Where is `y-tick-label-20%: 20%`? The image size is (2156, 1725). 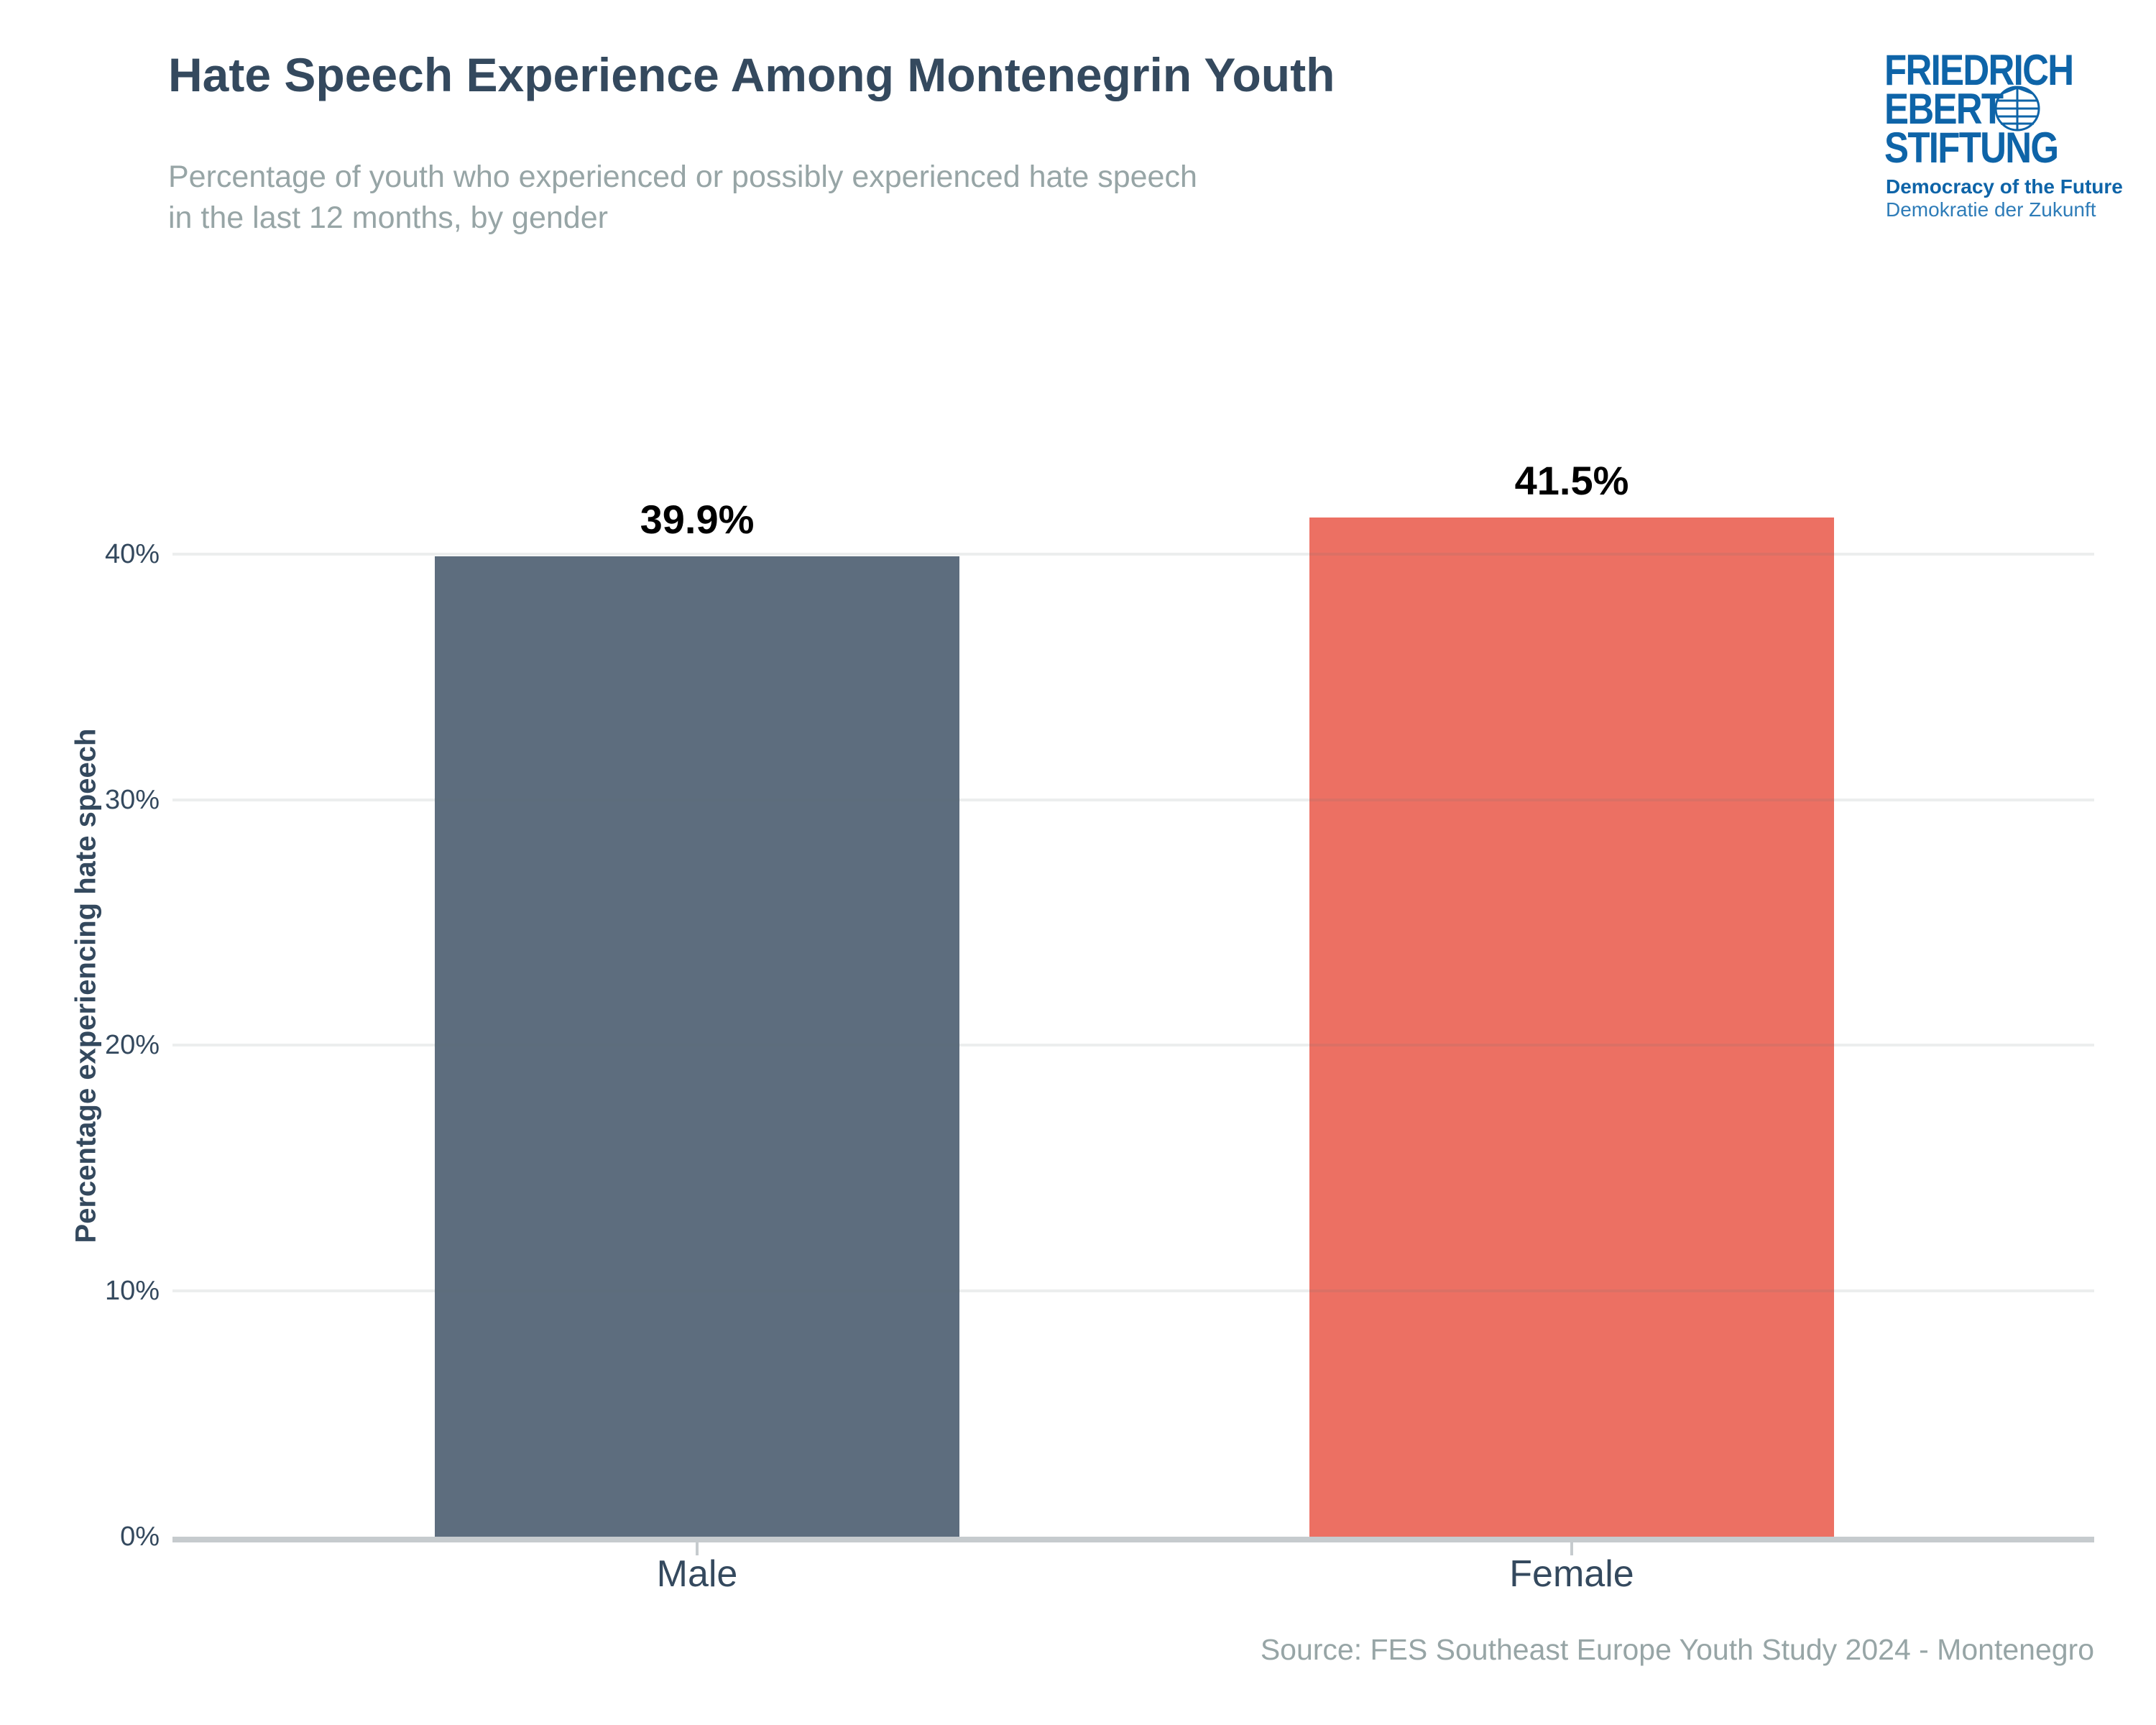
y-tick-label-20%: 20% is located at coordinates (132, 1045).